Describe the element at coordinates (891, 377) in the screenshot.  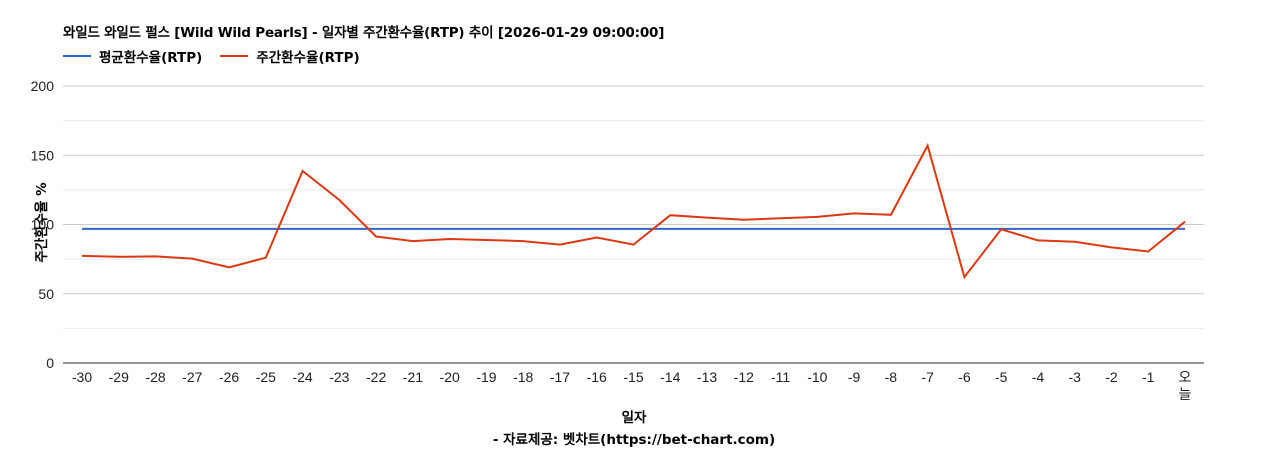
I see `x-tick-label: -8` at that location.